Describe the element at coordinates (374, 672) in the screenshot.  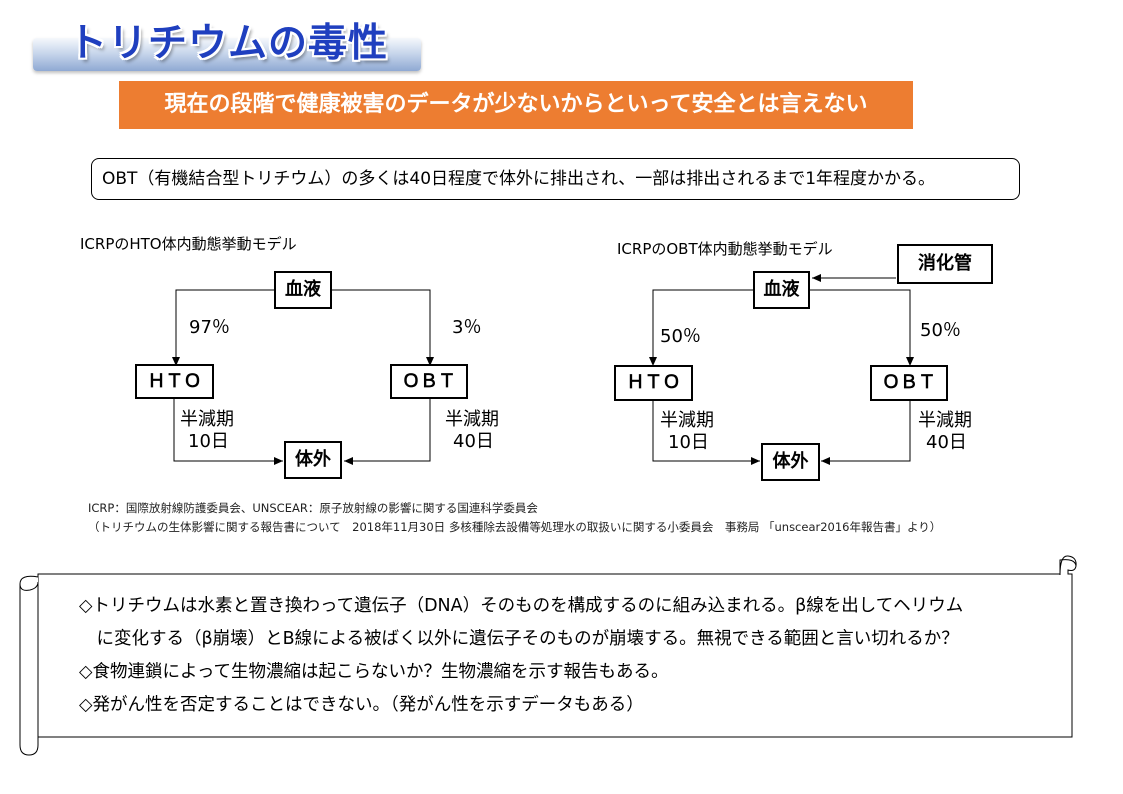
I see `point-bioaccumulation: ◇食物連鎖によって生物濃縮は起こらないか？生物濃縮を示す報告もある。` at that location.